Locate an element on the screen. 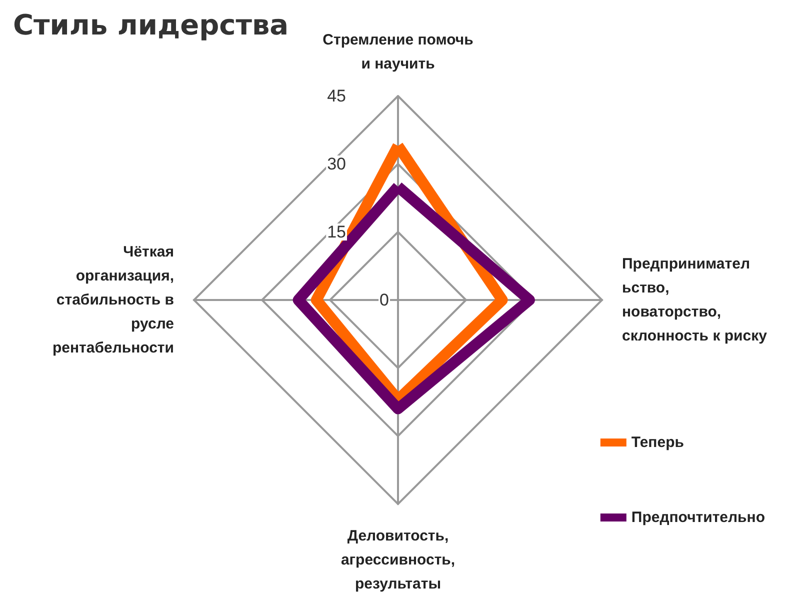 This screenshot has height=600, width=800. legend-label: Теперь is located at coordinates (657, 442).